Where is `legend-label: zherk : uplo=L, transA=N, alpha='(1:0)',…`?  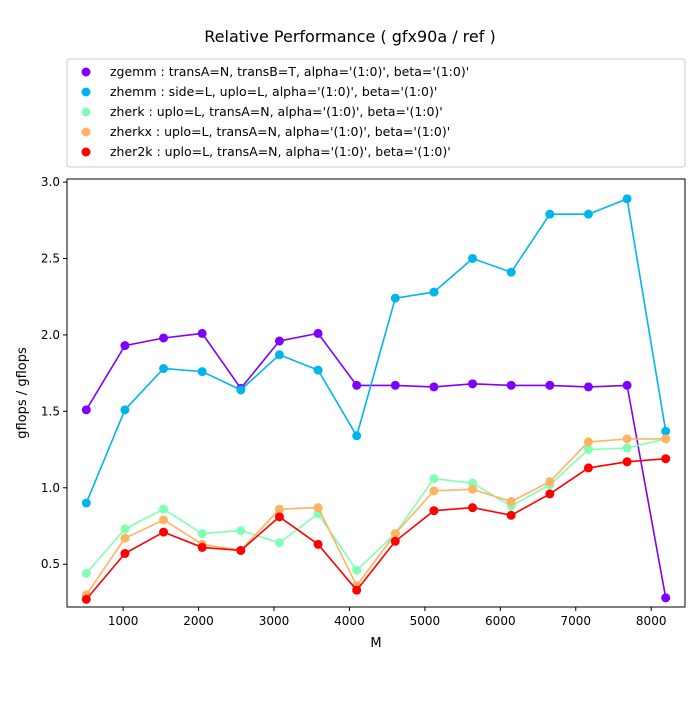
legend-label: zherk : uplo=L, transA=N, alpha='(1:0)',… is located at coordinates (276, 111).